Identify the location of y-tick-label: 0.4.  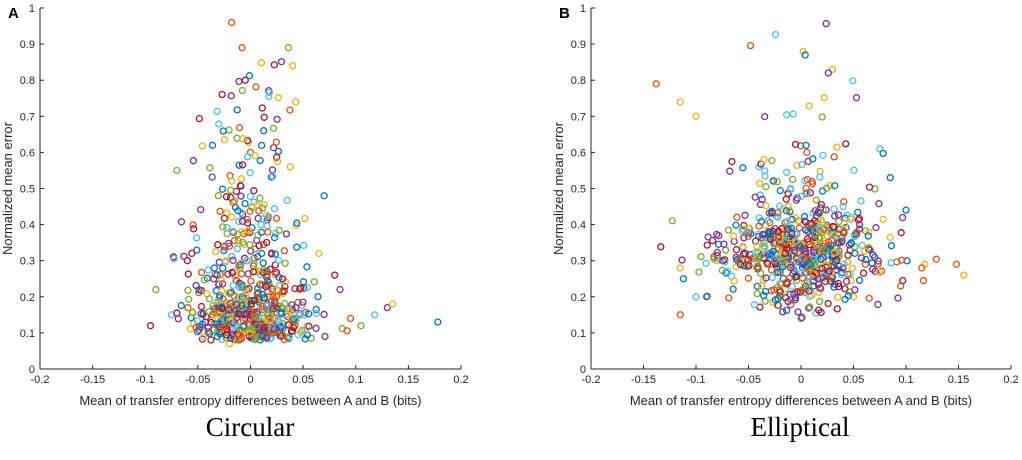
(27, 226).